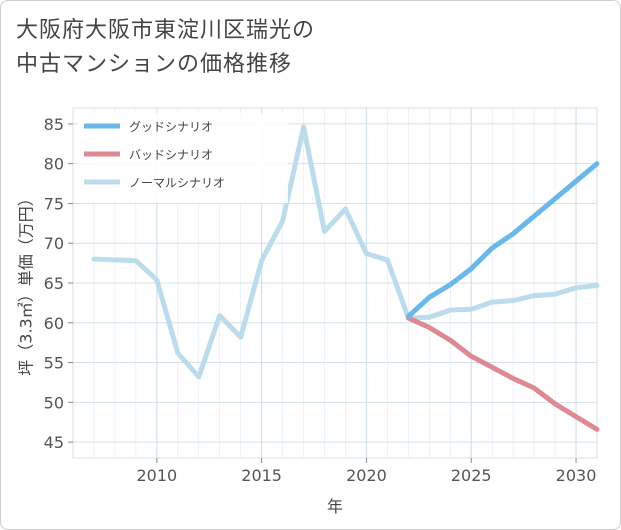 The width and height of the screenshot is (621, 530). Describe the element at coordinates (177, 183) in the screenshot. I see `legend-label-normal: ノーマルシナリオ` at that location.